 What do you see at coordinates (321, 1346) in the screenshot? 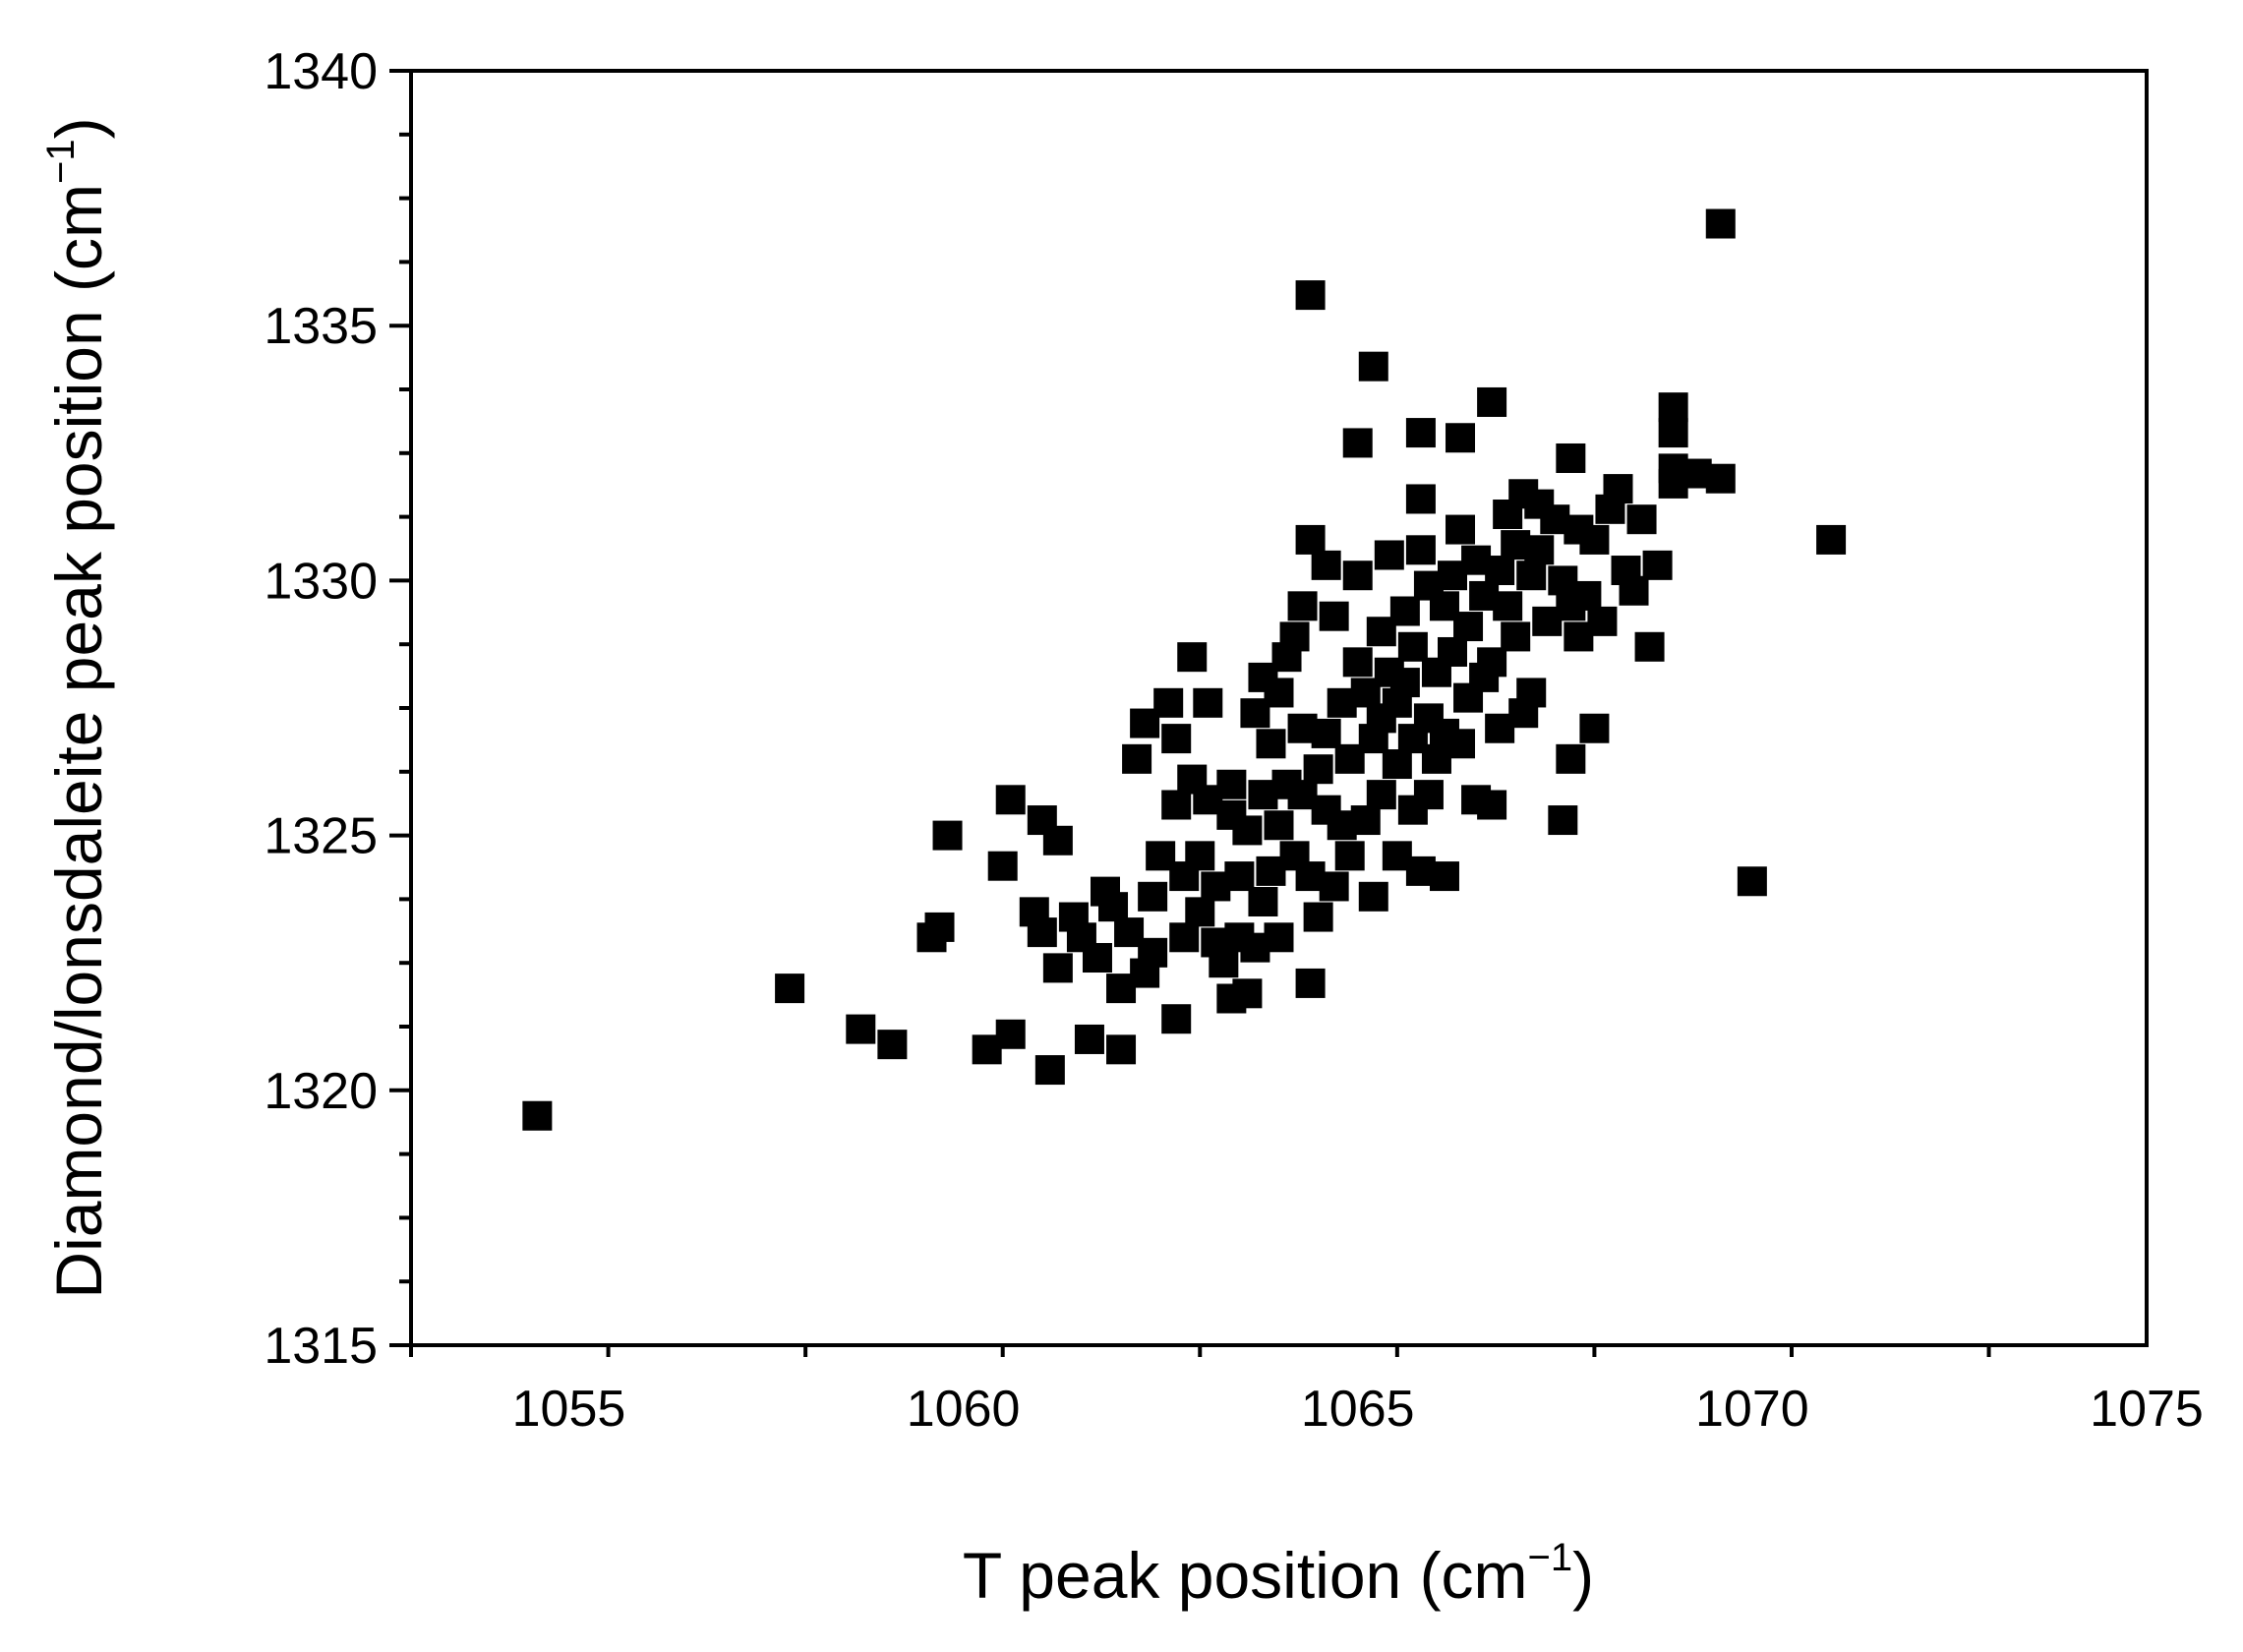
I see `y-tick-label: 1315` at bounding box center [321, 1346].